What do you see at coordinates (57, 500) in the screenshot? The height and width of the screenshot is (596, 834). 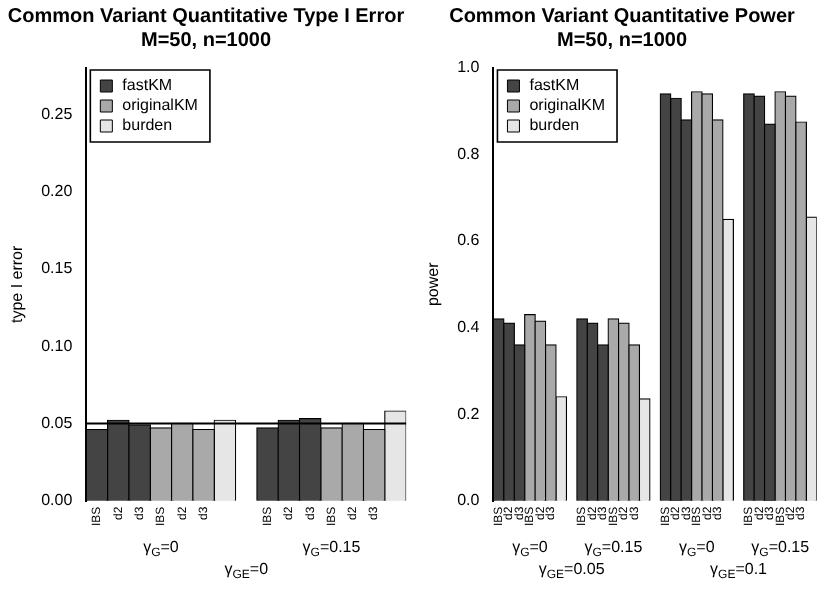 I see `y-tick-label: 0.00` at bounding box center [57, 500].